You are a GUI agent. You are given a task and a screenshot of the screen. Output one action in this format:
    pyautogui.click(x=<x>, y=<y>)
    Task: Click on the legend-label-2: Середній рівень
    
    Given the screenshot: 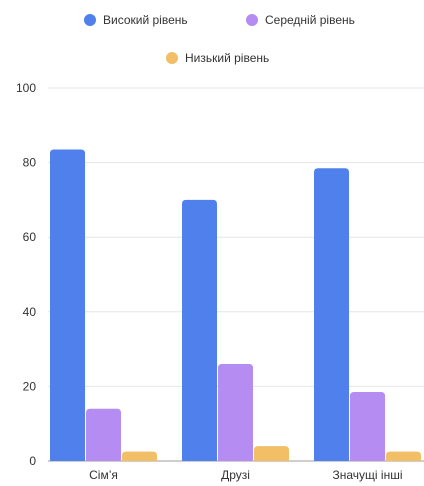 What is the action you would take?
    pyautogui.click(x=310, y=20)
    